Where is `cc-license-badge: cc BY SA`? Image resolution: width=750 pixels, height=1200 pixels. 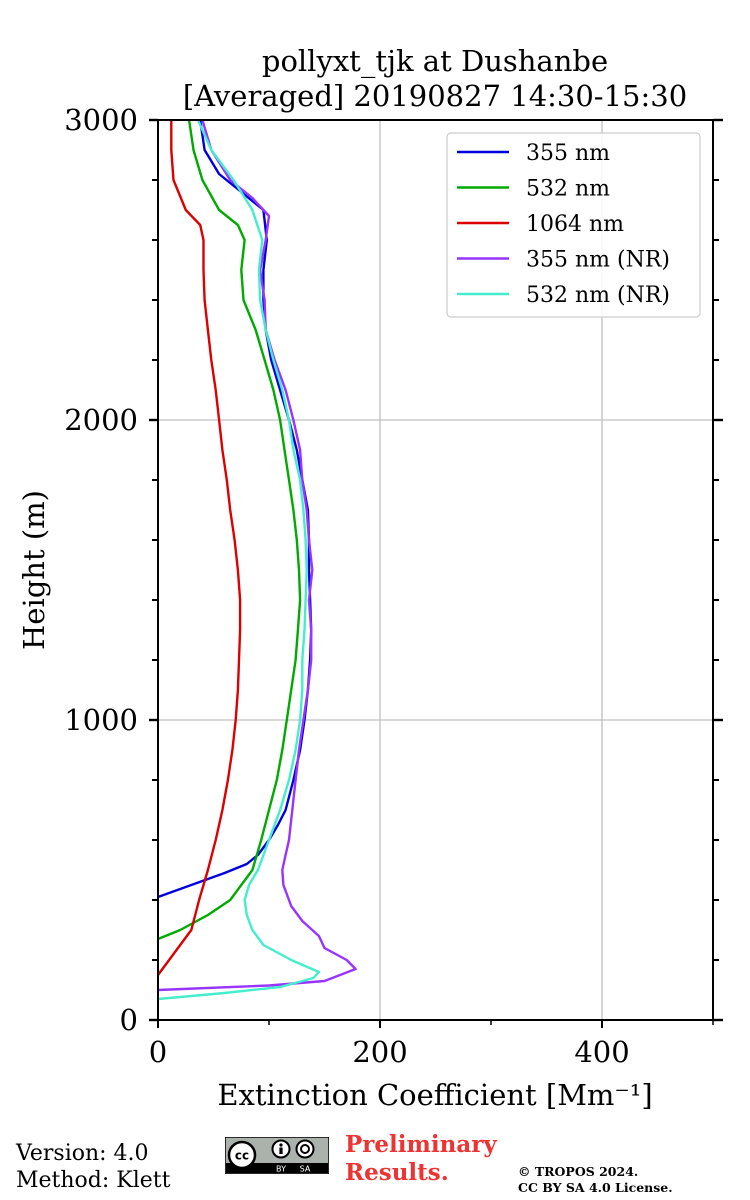 cc-license-badge: cc BY SA is located at coordinates (277, 1155).